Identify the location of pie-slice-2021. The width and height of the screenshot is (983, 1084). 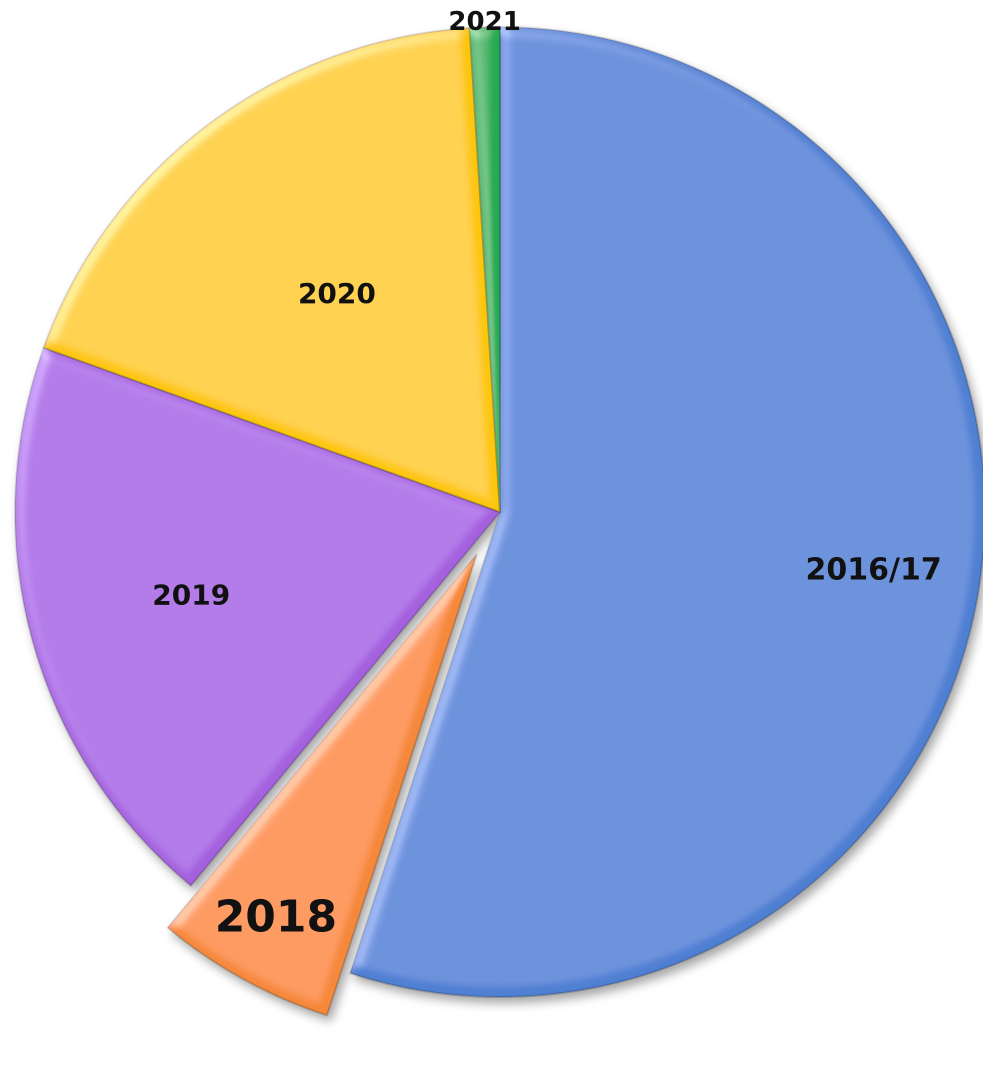
(484, 269).